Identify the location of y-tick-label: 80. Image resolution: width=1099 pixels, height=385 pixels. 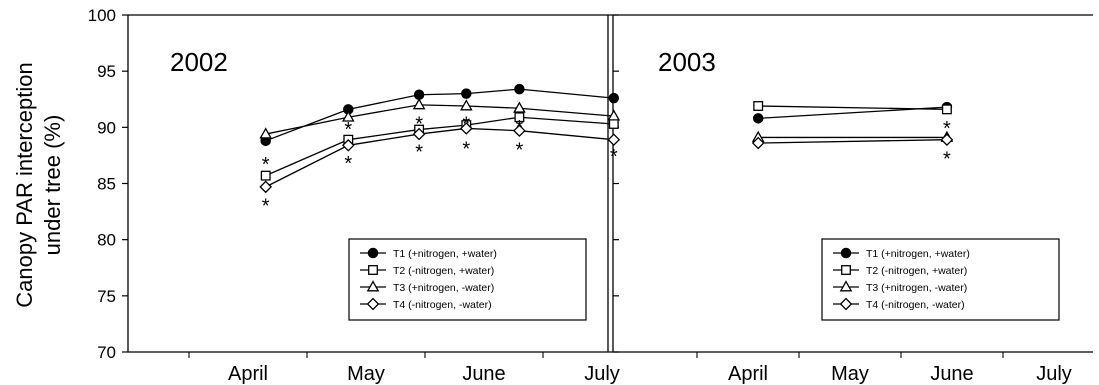
(106, 240).